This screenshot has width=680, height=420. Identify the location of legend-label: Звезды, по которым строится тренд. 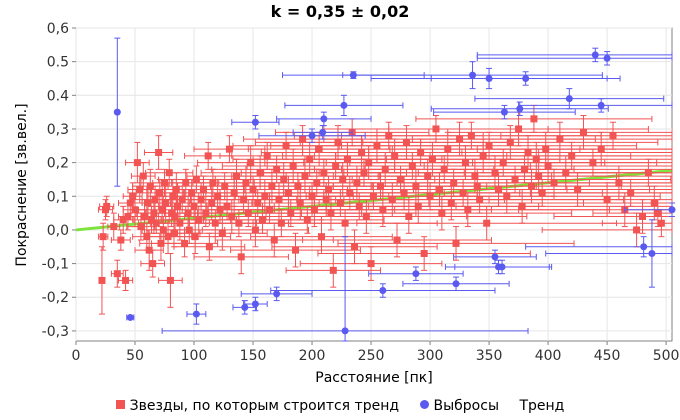
(264, 406).